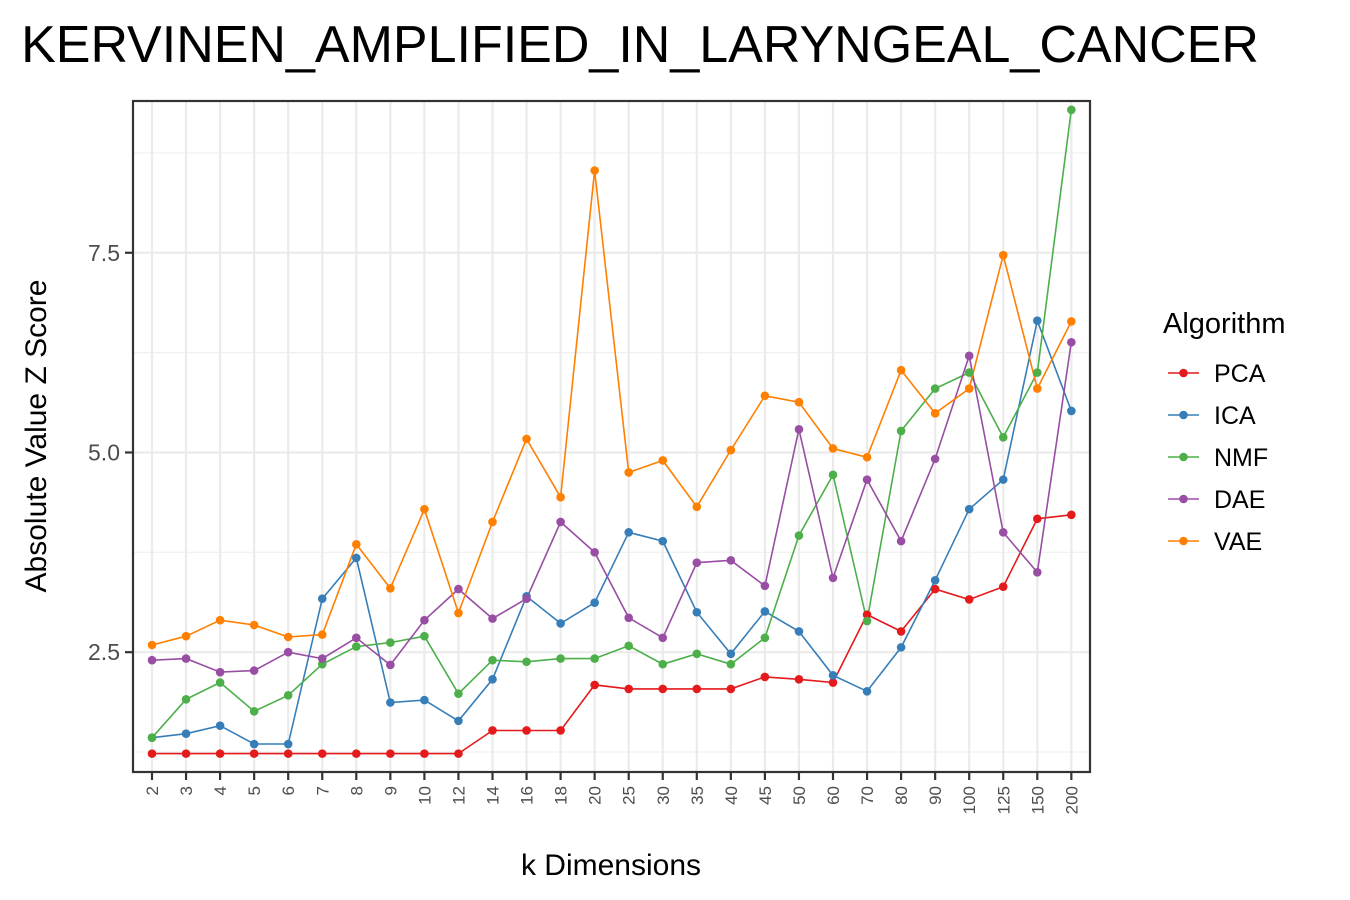  What do you see at coordinates (1003, 800) in the screenshot?
I see `x-tick-label: 125` at bounding box center [1003, 800].